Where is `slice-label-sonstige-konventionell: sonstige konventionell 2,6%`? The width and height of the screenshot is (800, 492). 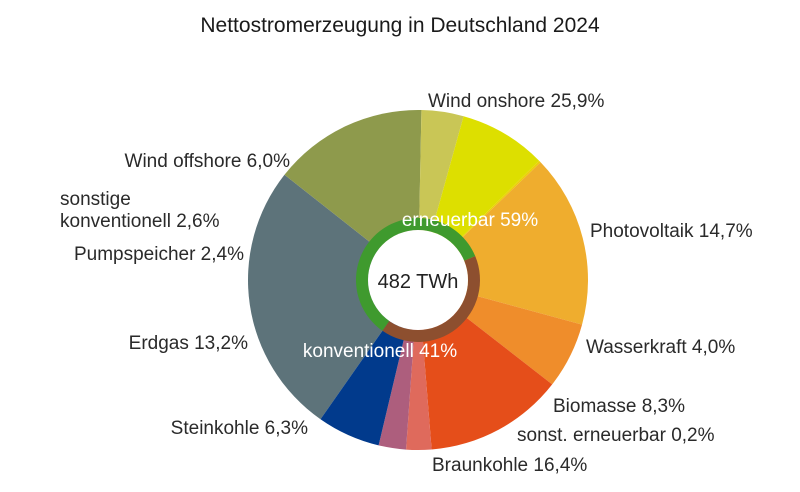 slice-label-sonstige-konventionell: sonstige konventionell 2,6% is located at coordinates (140, 210).